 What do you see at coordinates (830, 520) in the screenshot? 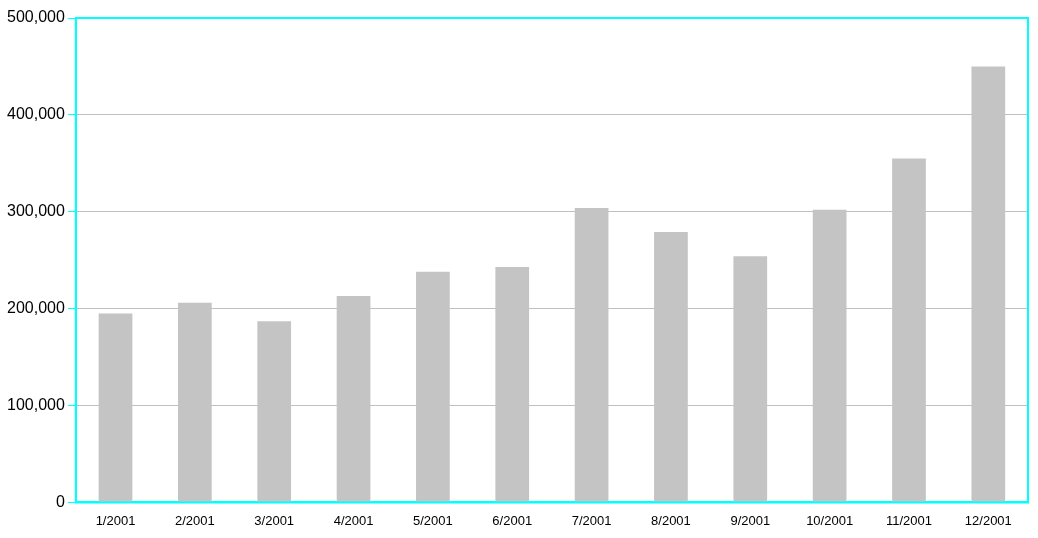
I see `x-tick-label: 10/2001` at bounding box center [830, 520].